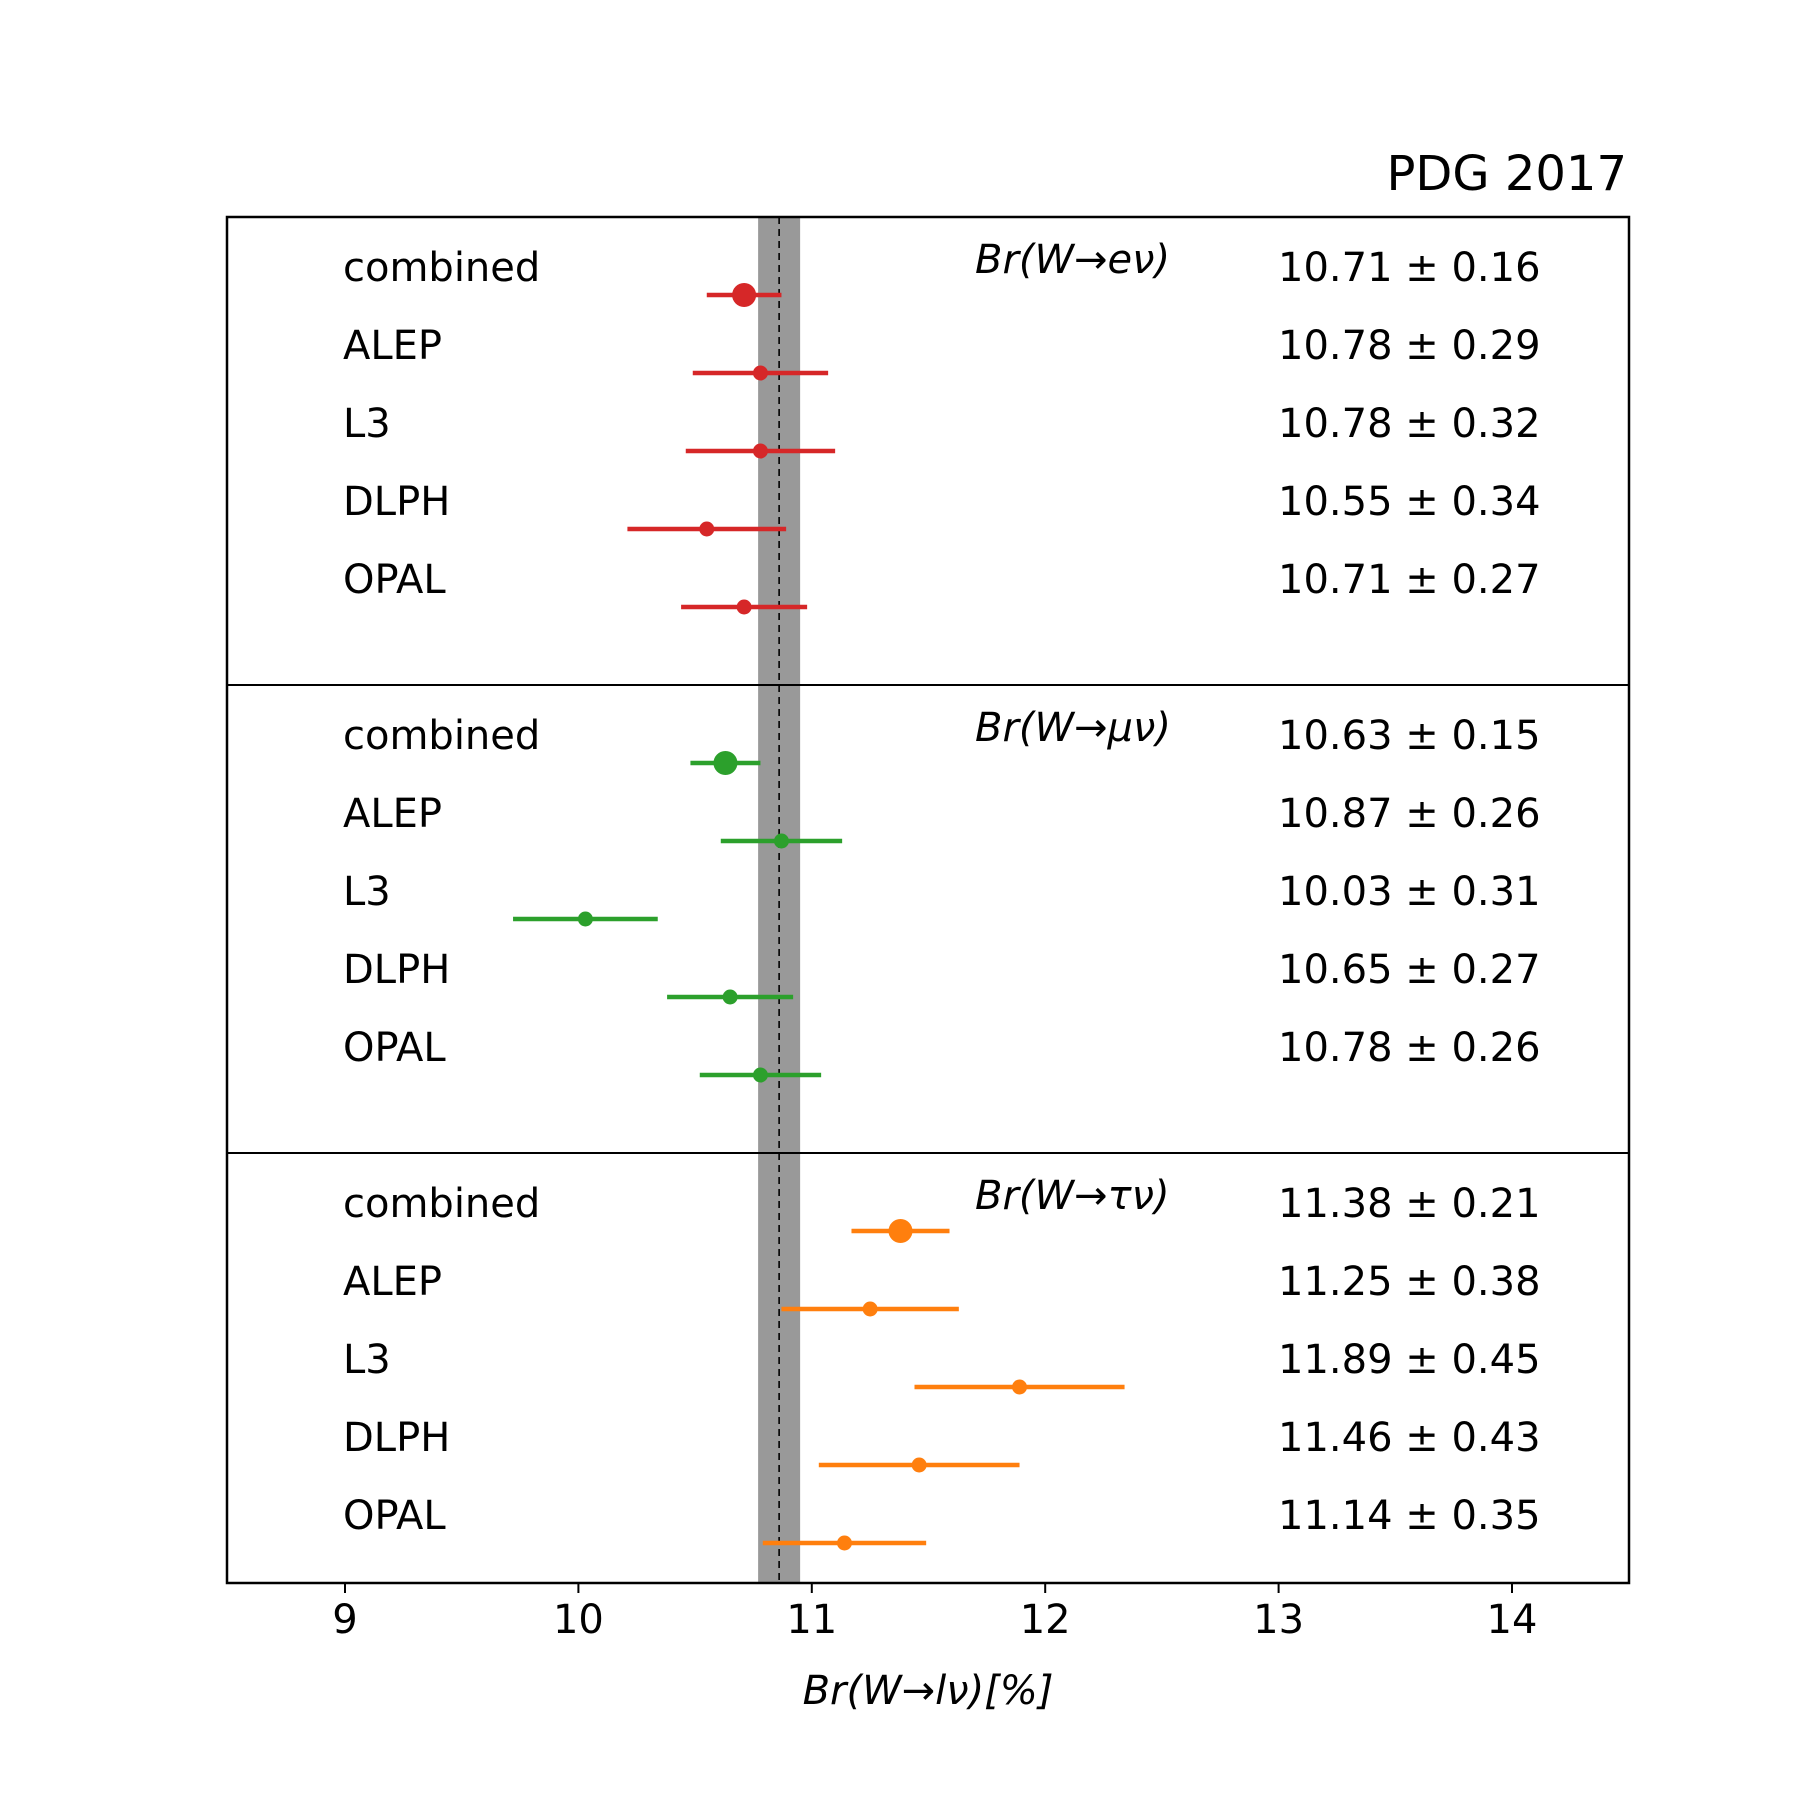 The height and width of the screenshot is (1800, 1800). What do you see at coordinates (934, 1613) in the screenshot?
I see `x-axis: 9 10 11 12 13 14` at bounding box center [934, 1613].